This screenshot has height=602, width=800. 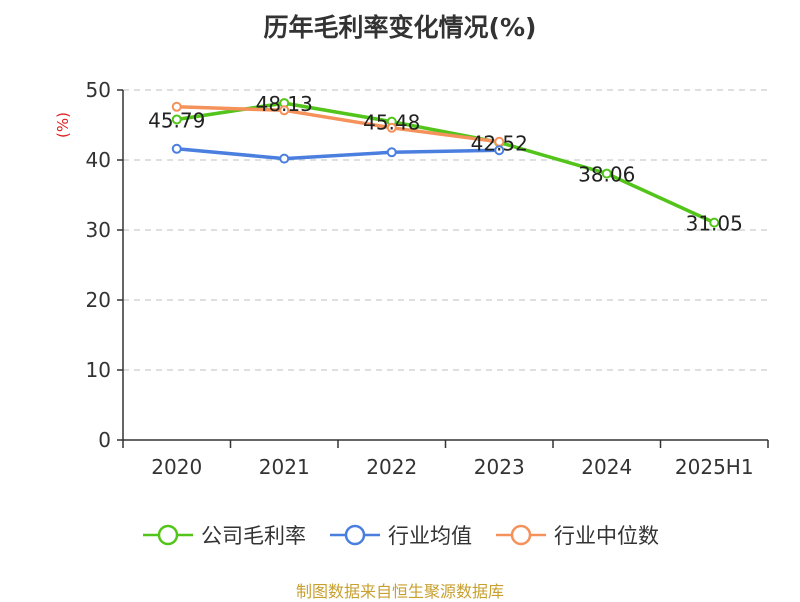 What do you see at coordinates (499, 143) in the screenshot?
I see `data-label: 42.52` at bounding box center [499, 143].